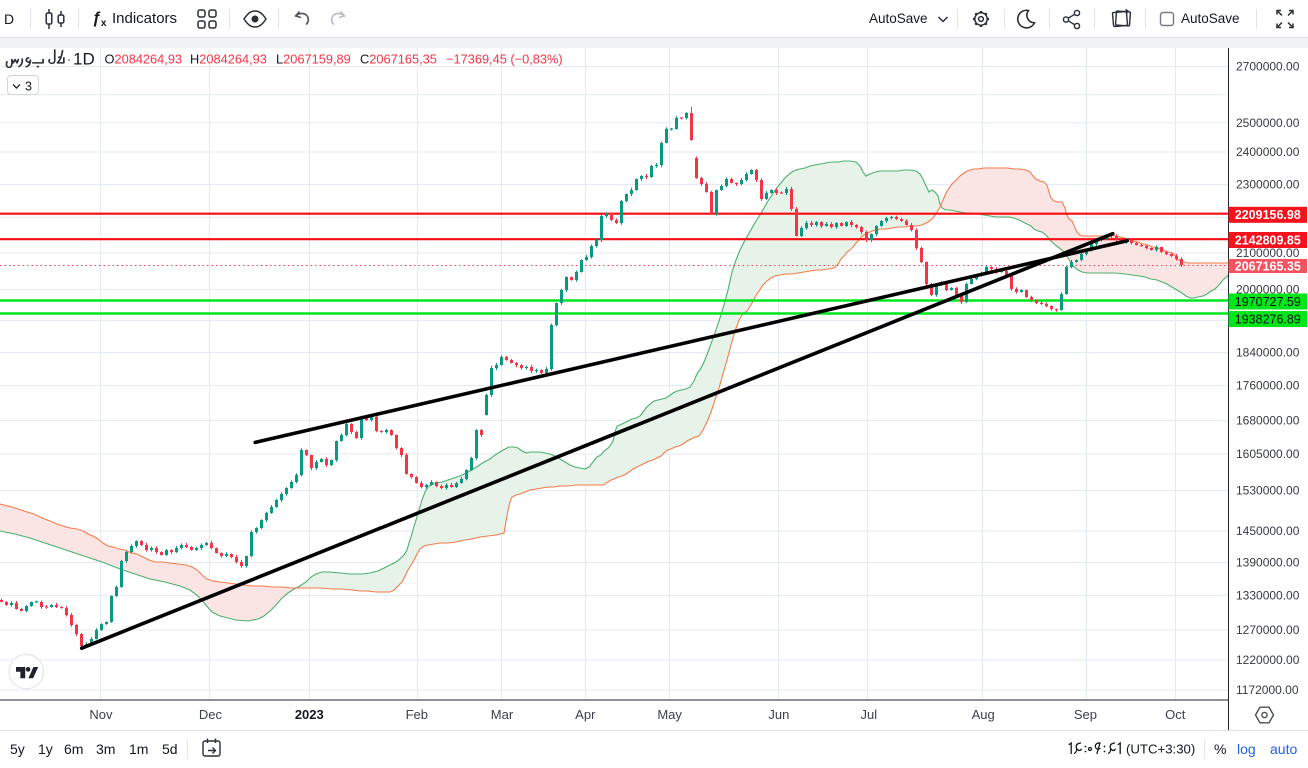  I want to click on svg-text: 1390000.00, so click(1268, 563).